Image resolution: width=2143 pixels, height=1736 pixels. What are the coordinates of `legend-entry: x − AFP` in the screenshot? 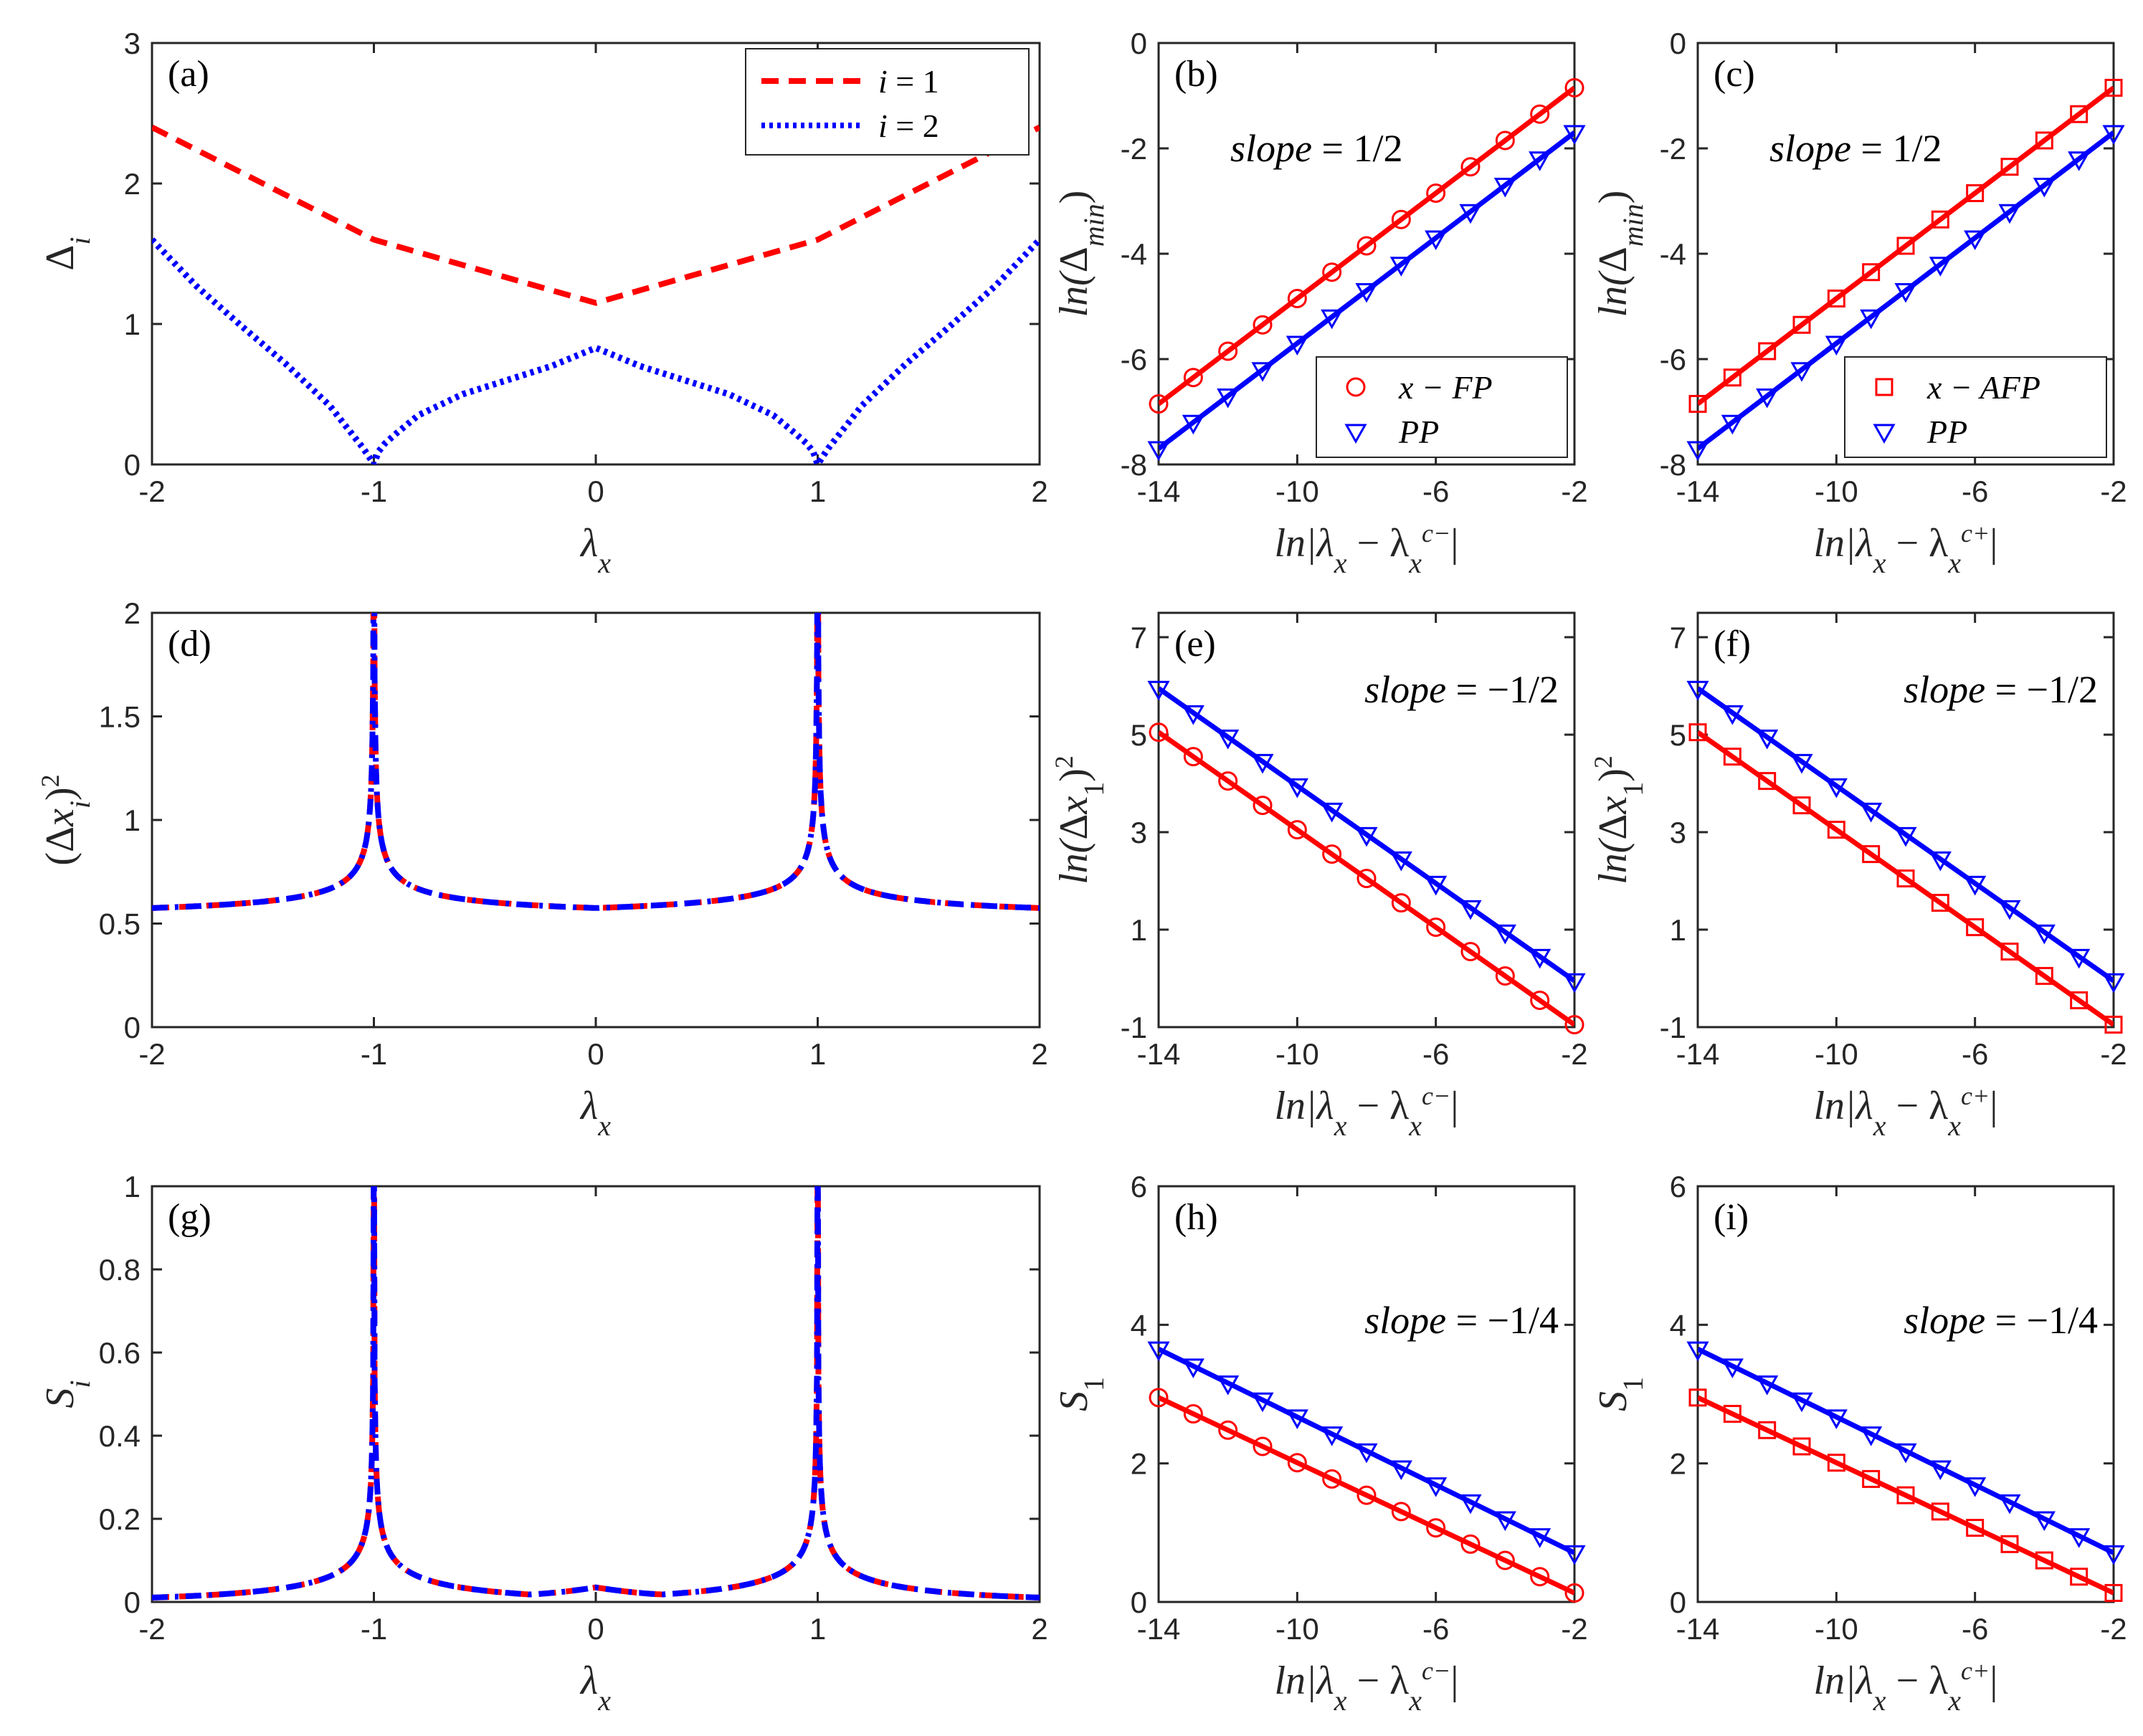 It's located at (1983, 387).